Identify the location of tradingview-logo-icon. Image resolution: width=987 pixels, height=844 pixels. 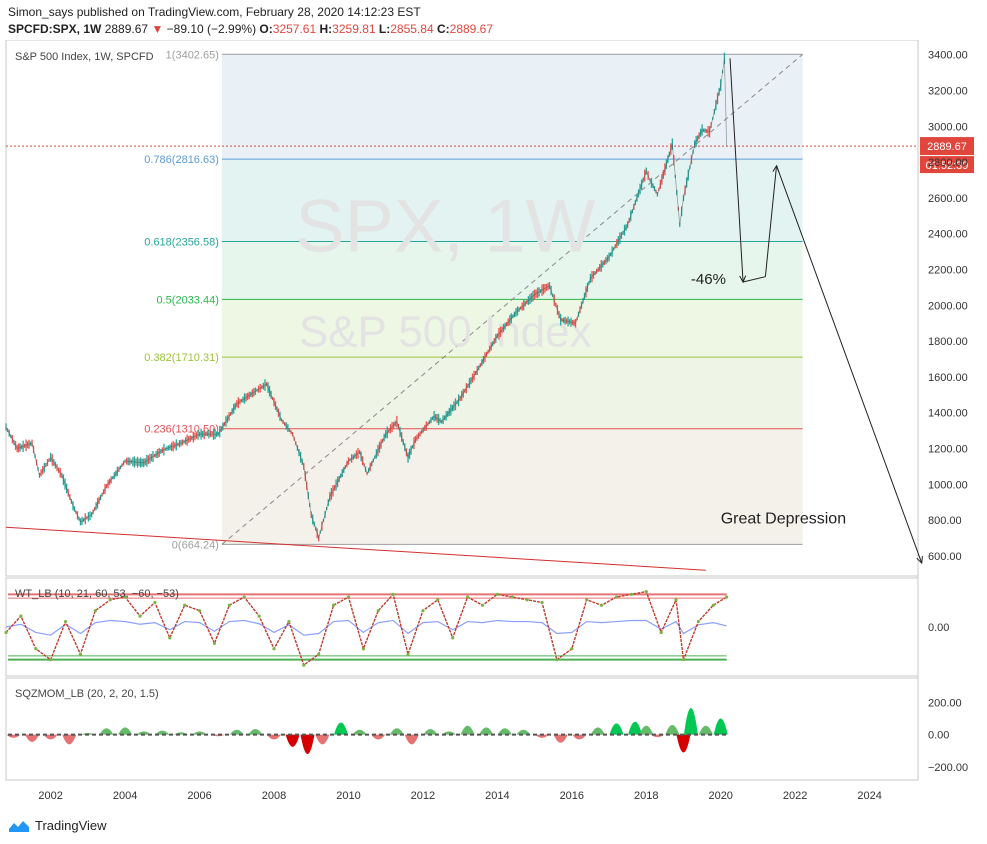
(19, 826).